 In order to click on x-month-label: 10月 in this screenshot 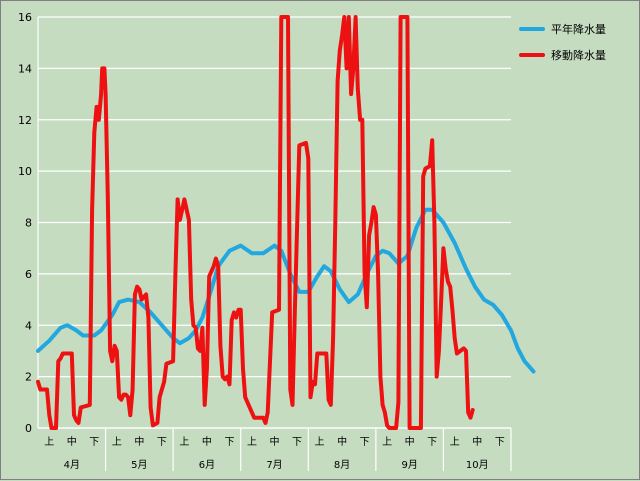, I will do `click(477, 465)`.